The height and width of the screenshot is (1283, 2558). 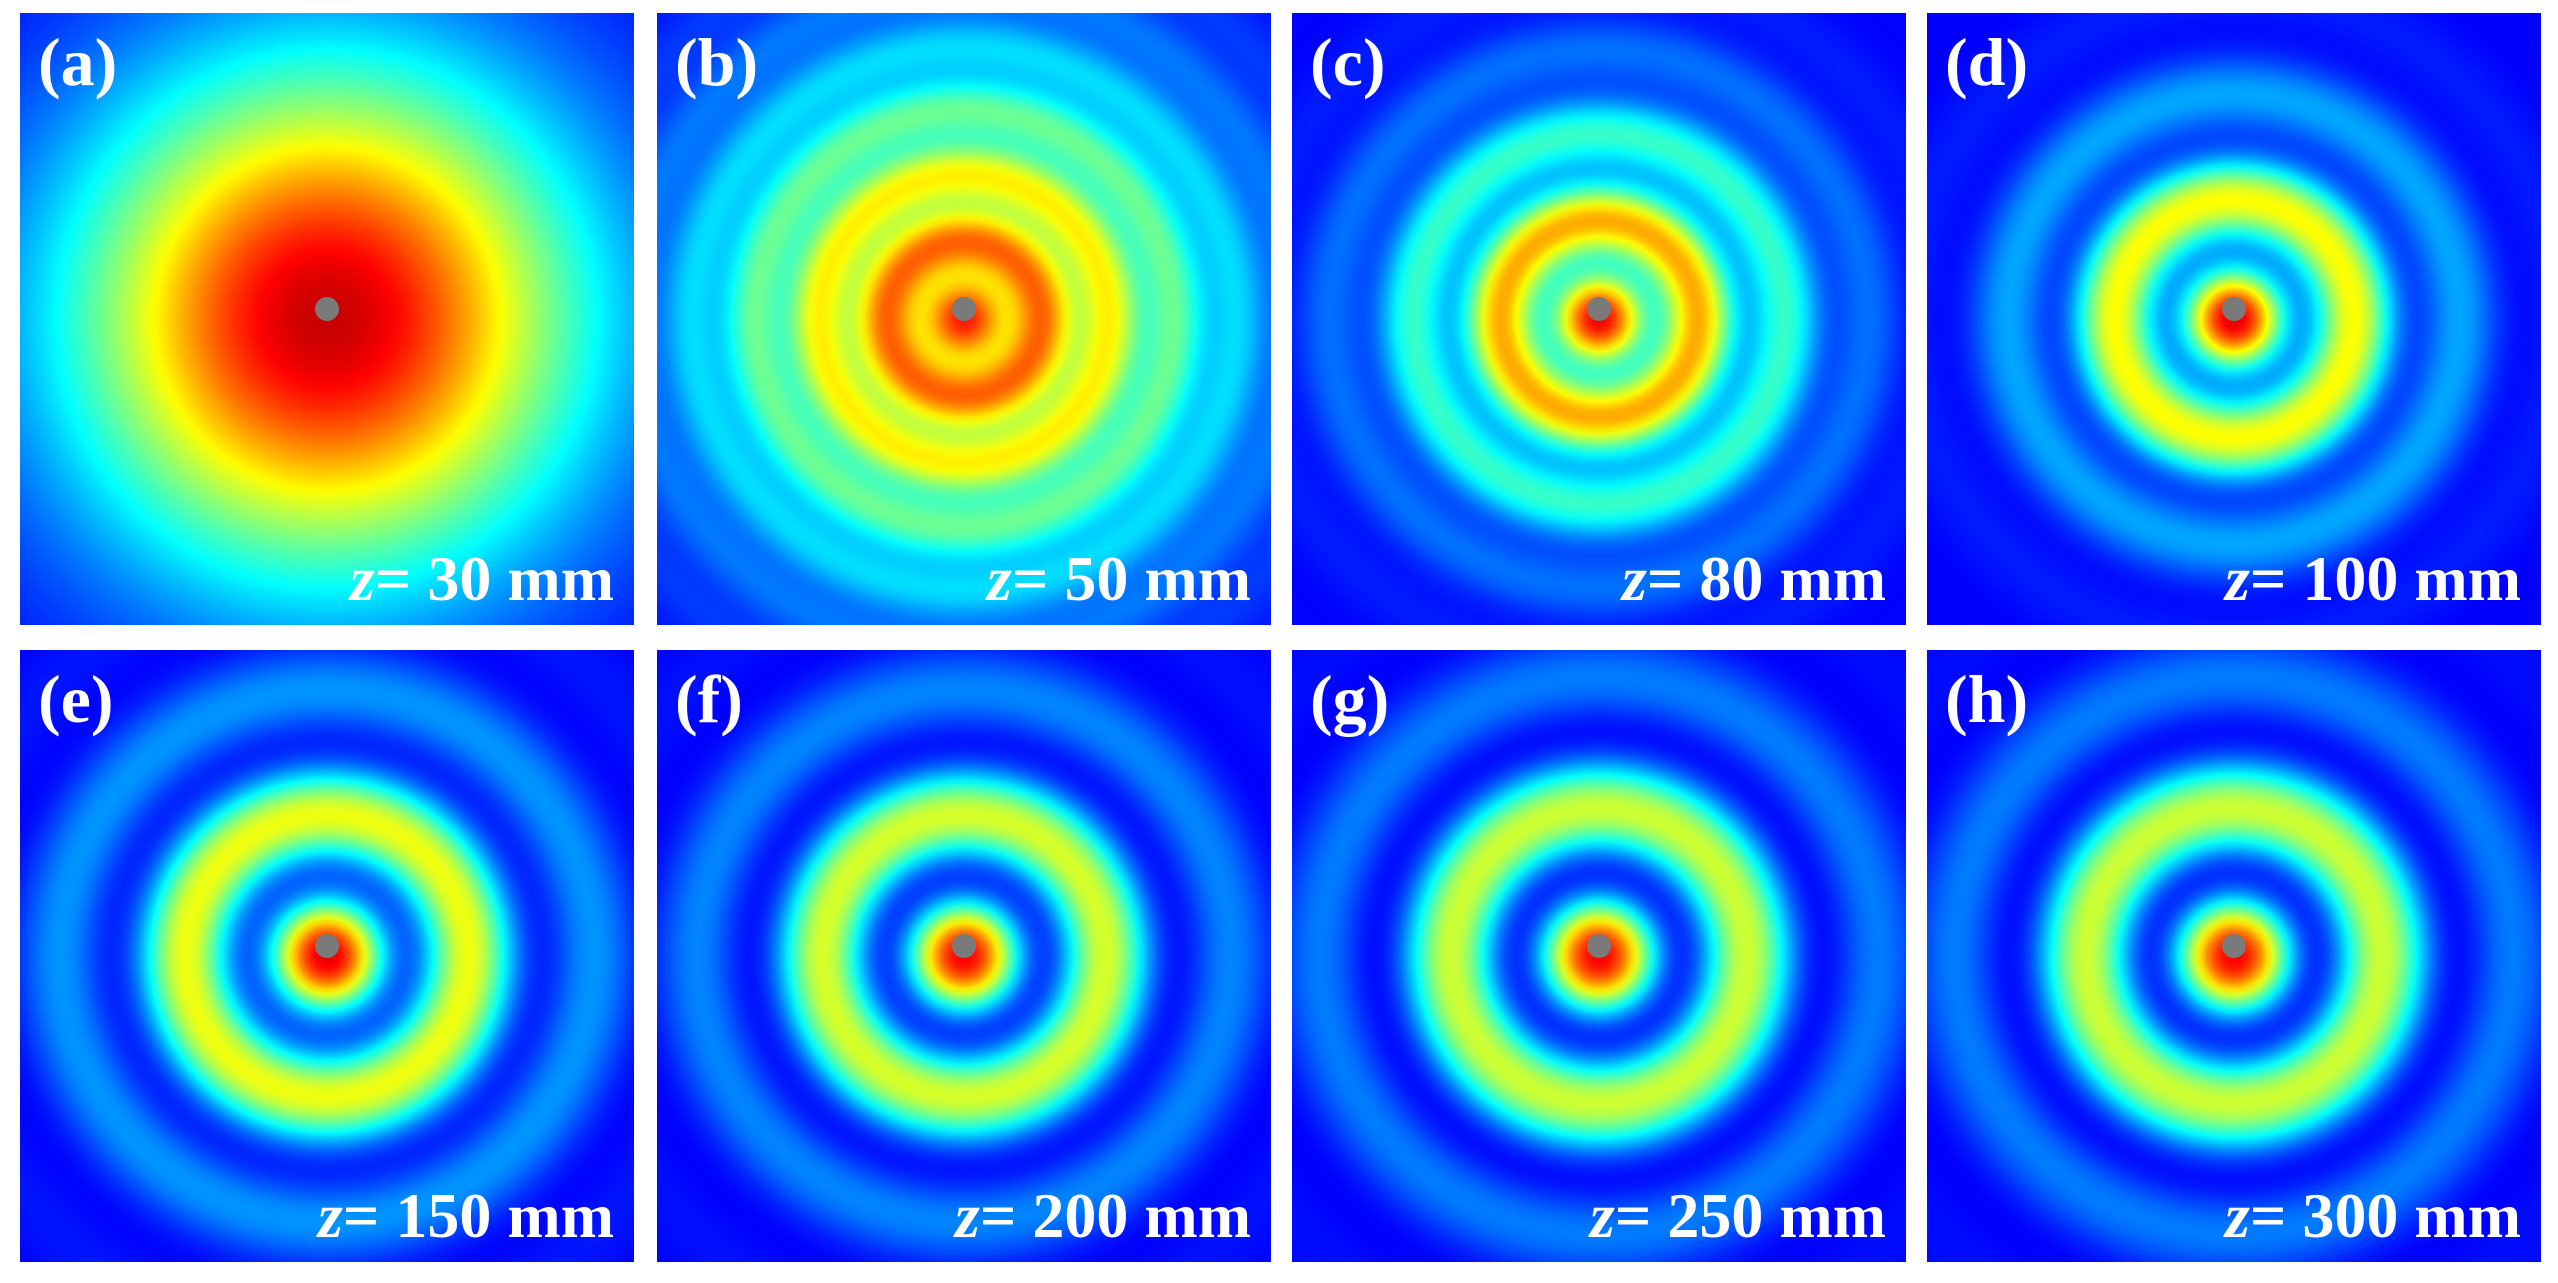 What do you see at coordinates (1750, 1215) in the screenshot?
I see `z-value: = 250 mm` at bounding box center [1750, 1215].